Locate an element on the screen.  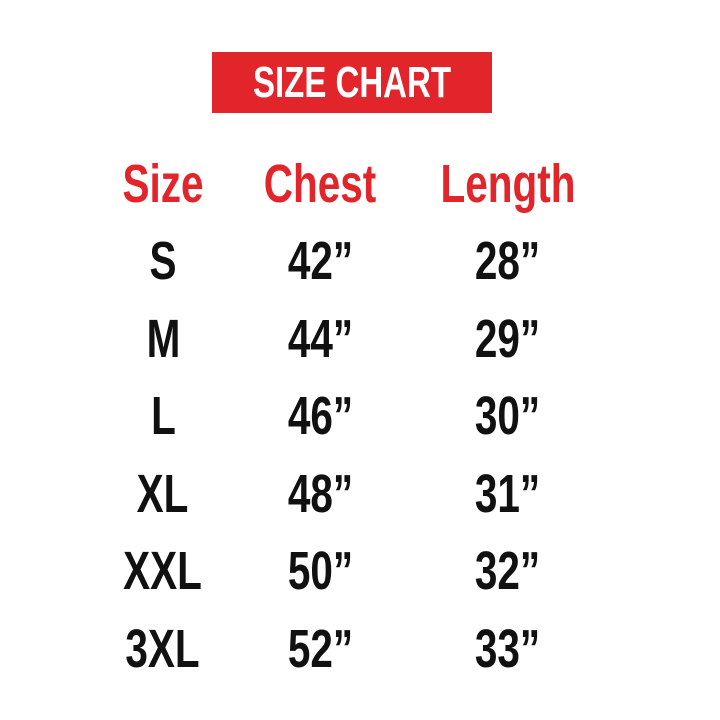
length-cell: 28” is located at coordinates (508, 261).